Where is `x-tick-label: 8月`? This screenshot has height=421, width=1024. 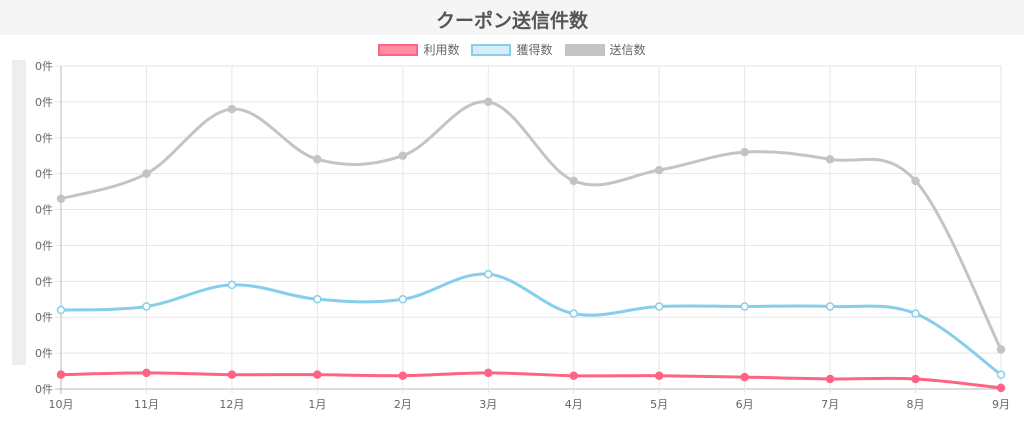 x-tick-label: 8月 is located at coordinates (916, 404).